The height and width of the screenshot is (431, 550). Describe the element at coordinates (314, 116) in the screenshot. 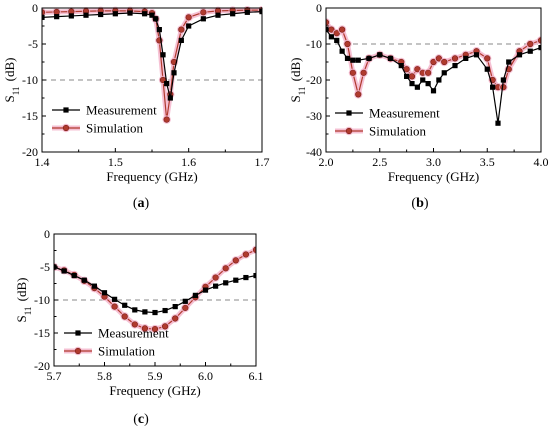

I see `y-tick-label: -30` at that location.